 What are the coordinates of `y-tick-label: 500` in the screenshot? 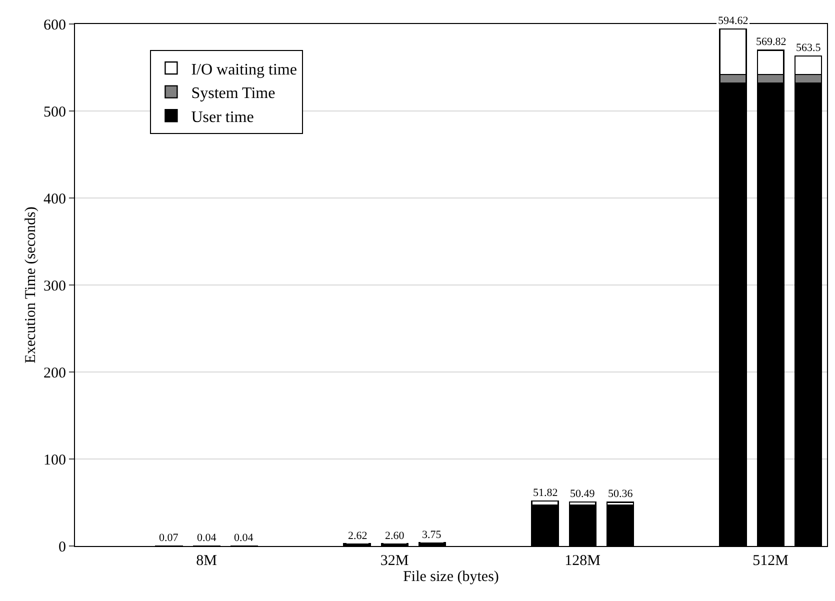 It's located at (55, 112).